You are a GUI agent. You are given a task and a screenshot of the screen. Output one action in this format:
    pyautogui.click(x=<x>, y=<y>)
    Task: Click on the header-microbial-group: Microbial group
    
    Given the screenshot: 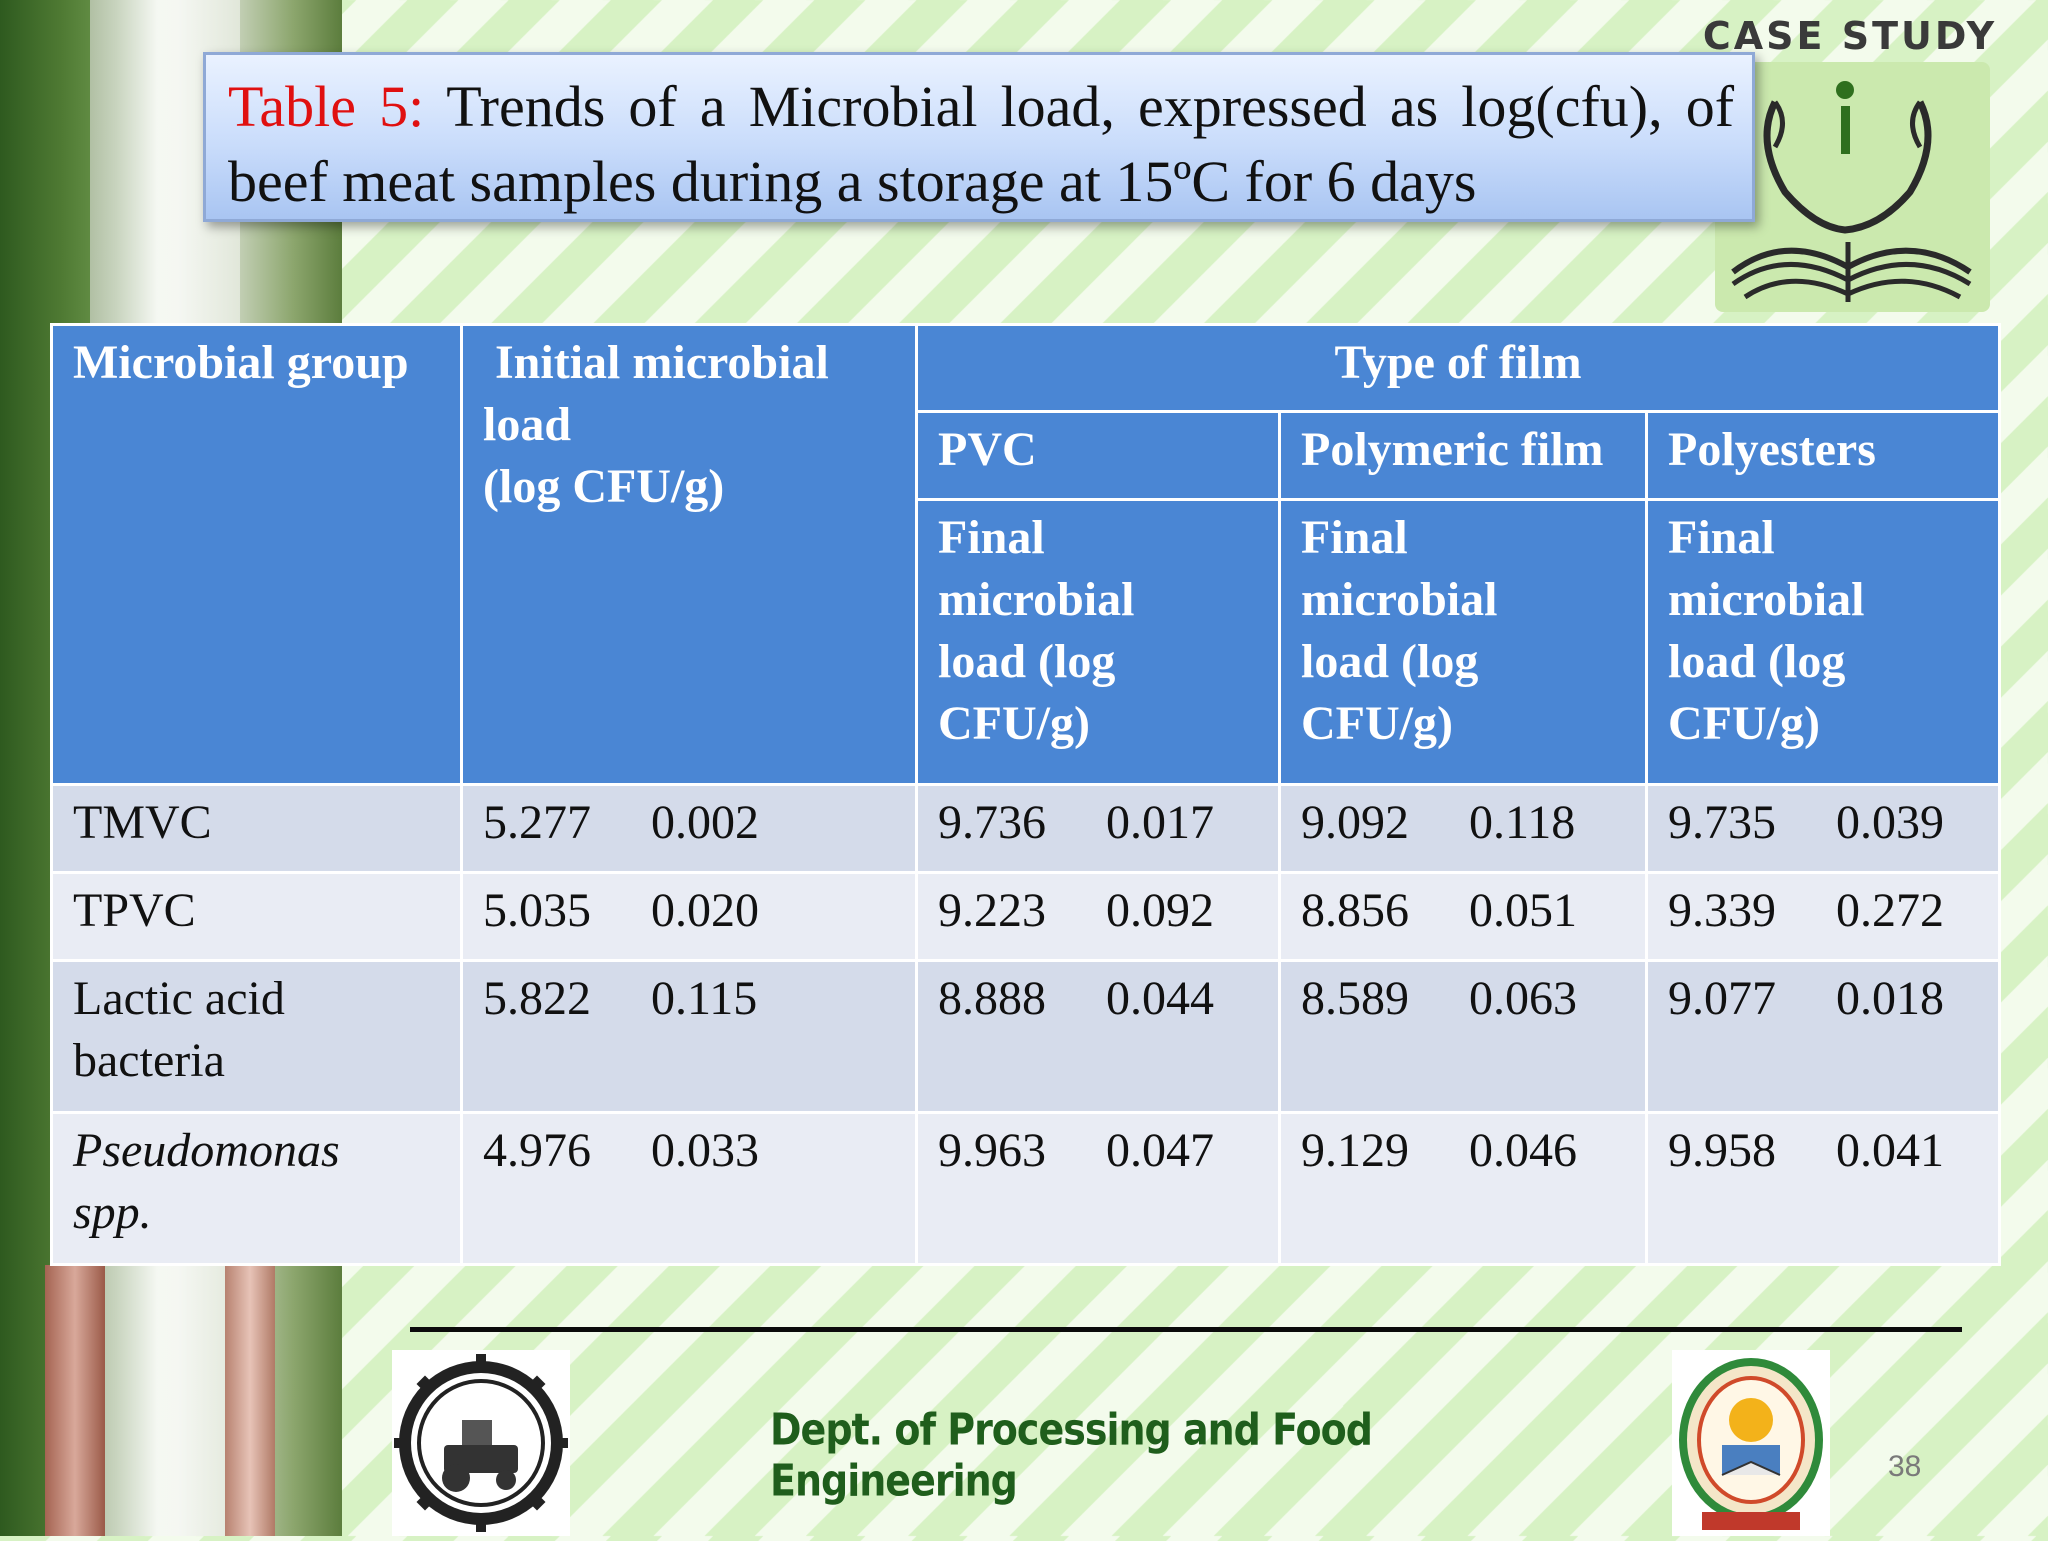 What is the action you would take?
    pyautogui.click(x=256, y=554)
    